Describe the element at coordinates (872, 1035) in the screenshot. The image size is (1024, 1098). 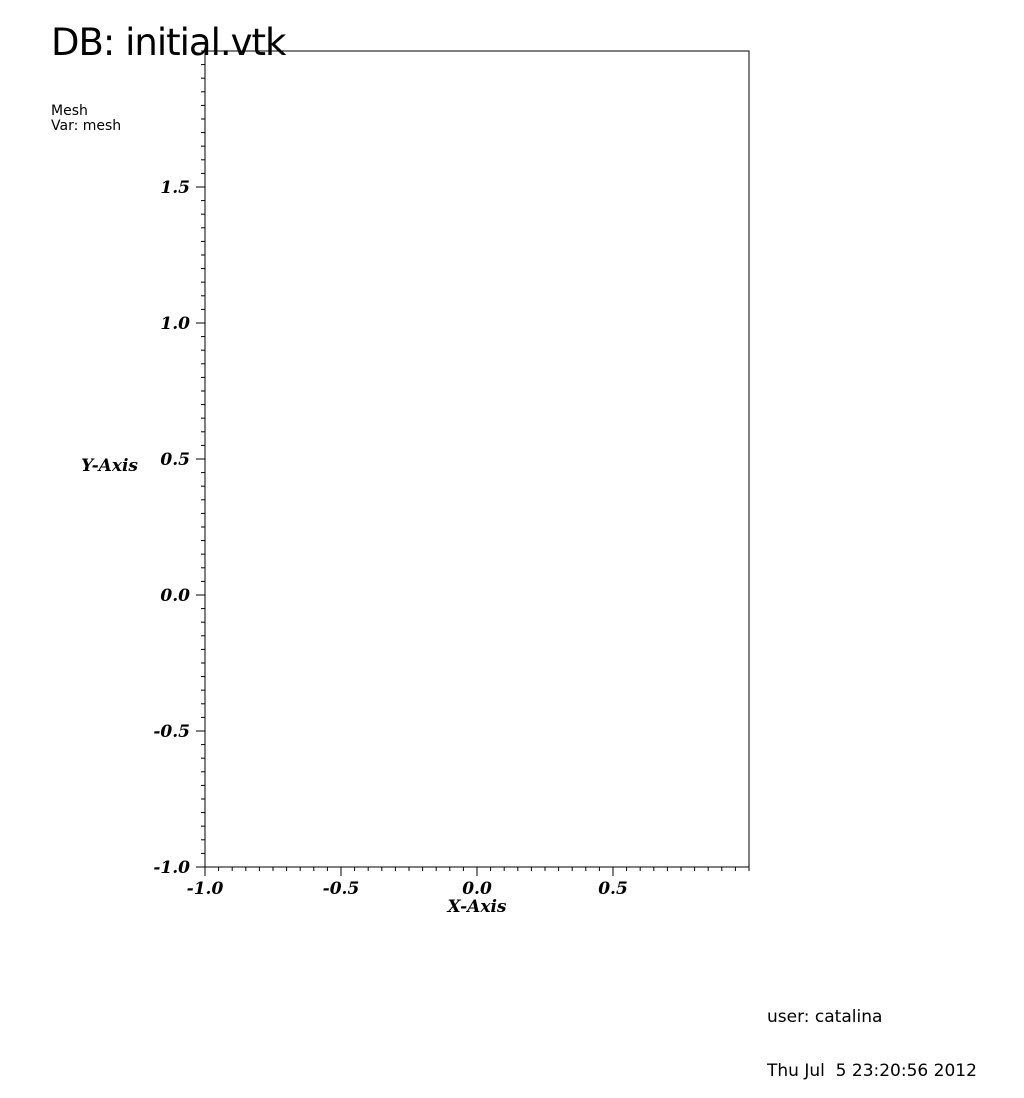
I see `footer-info: user: catalina Thu Jul 5 23:20:56 2012` at that location.